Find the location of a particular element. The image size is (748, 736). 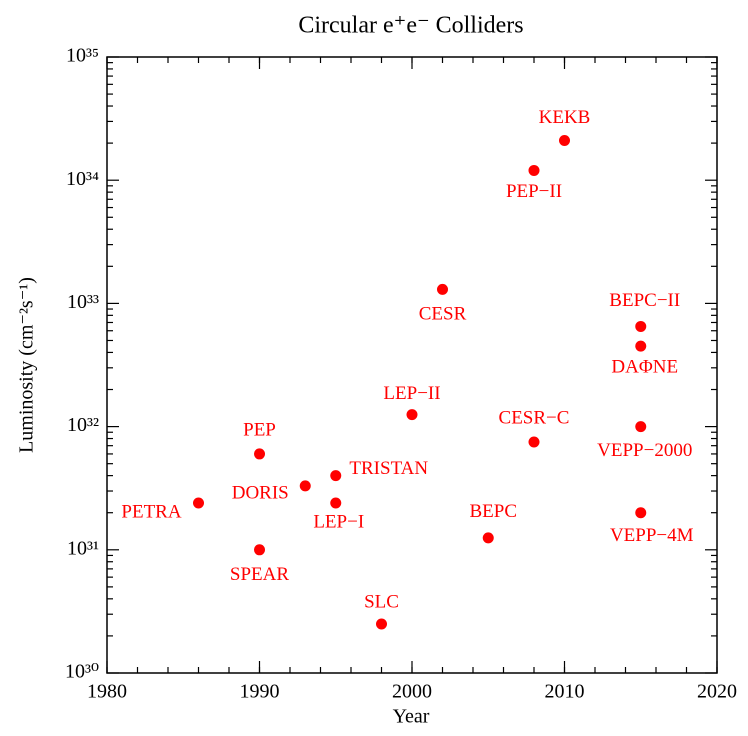

y-tick-label: 10³⁰ is located at coordinates (82, 672).